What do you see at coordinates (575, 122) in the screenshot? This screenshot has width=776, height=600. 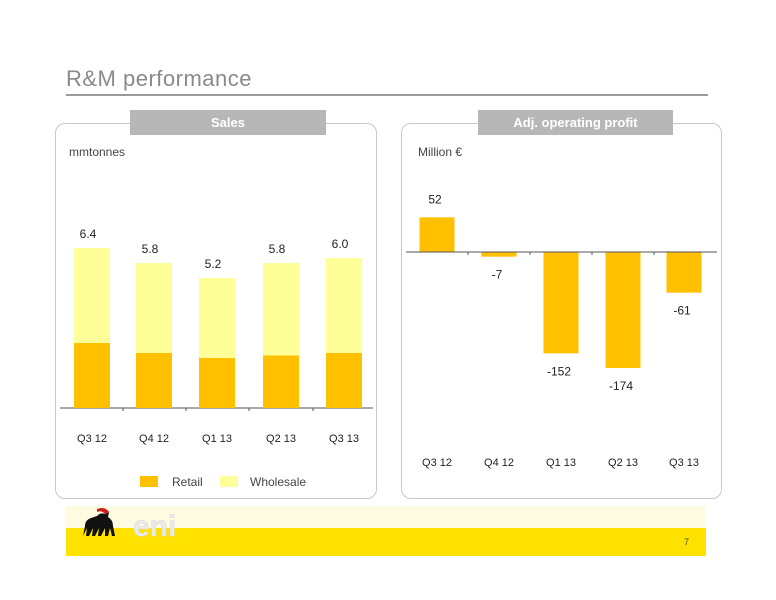 I see `profit-tab: Adj. operating profit` at bounding box center [575, 122].